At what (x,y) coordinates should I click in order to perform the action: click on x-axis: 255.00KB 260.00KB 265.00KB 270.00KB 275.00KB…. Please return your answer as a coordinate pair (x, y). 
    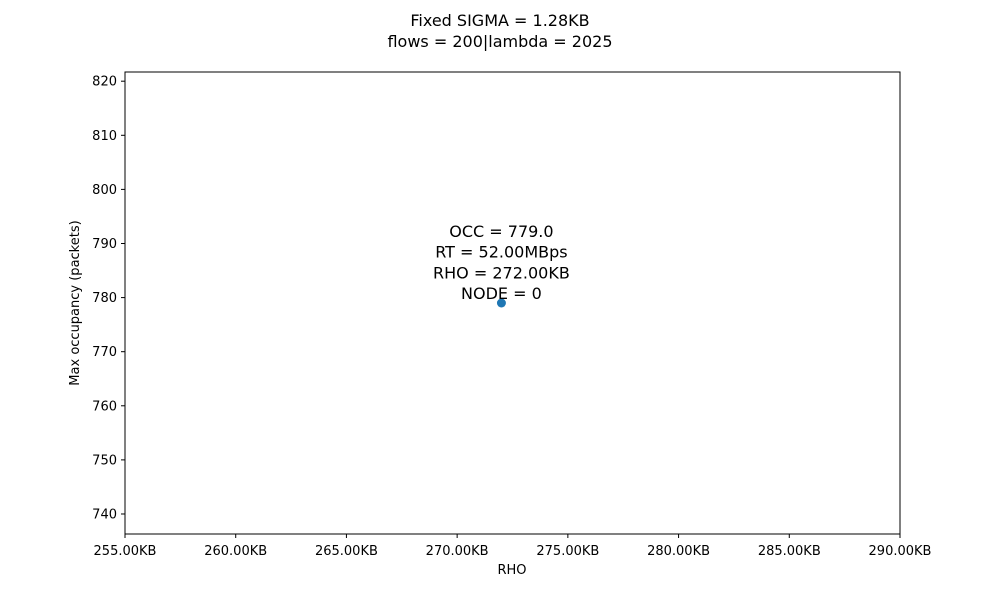
    Looking at the image, I should click on (513, 546).